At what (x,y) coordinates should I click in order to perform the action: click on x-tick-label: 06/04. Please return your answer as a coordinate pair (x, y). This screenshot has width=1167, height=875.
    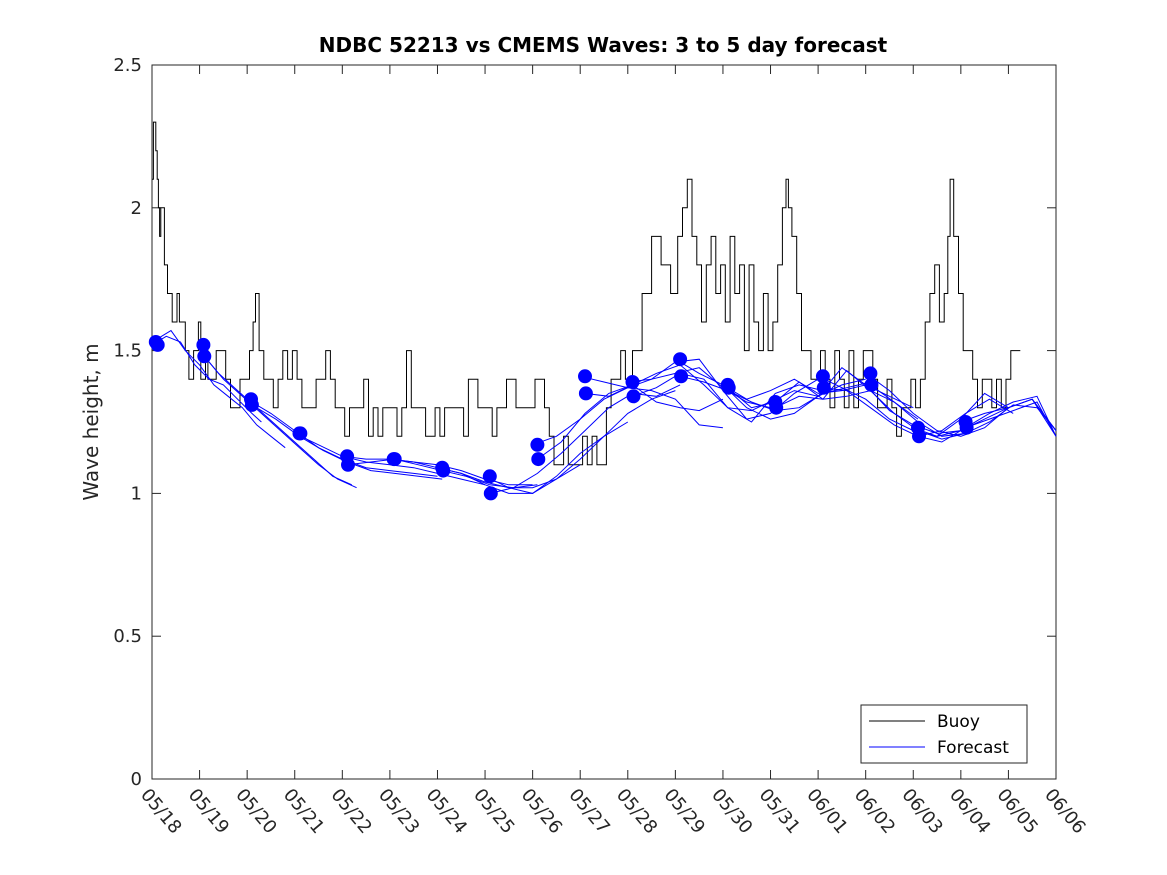
    Looking at the image, I should click on (969, 811).